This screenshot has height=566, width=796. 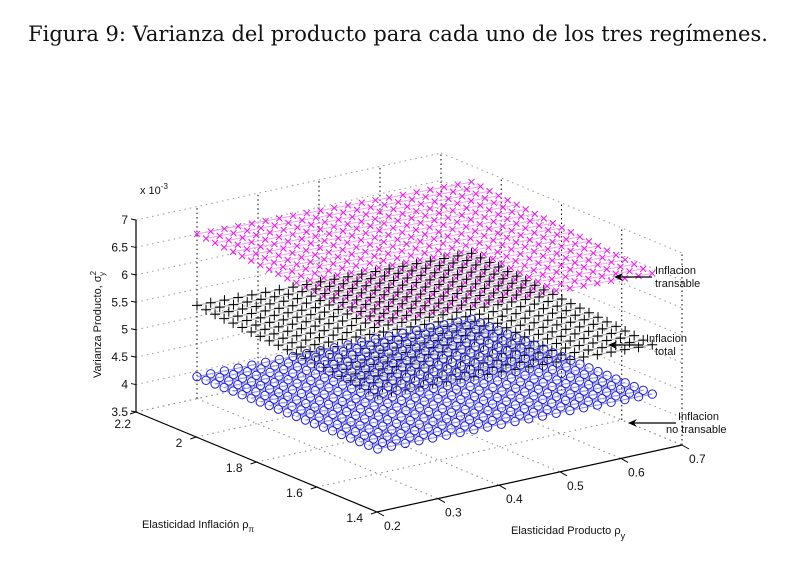 What do you see at coordinates (675, 271) in the screenshot?
I see `annotation-label: Inflacion` at bounding box center [675, 271].